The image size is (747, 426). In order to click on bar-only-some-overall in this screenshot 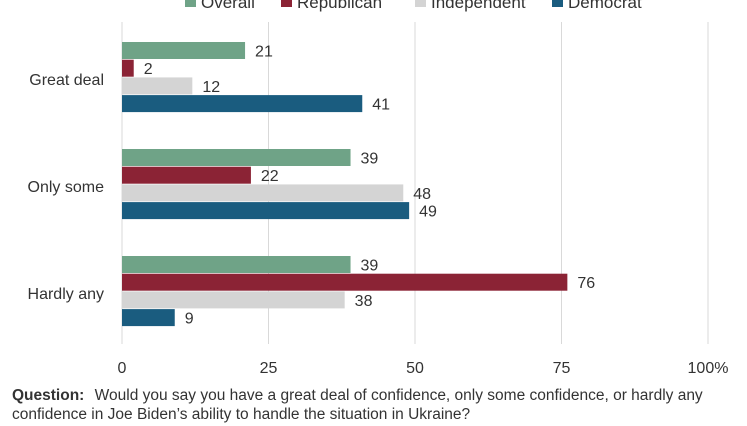, I will do `click(236, 157)`.